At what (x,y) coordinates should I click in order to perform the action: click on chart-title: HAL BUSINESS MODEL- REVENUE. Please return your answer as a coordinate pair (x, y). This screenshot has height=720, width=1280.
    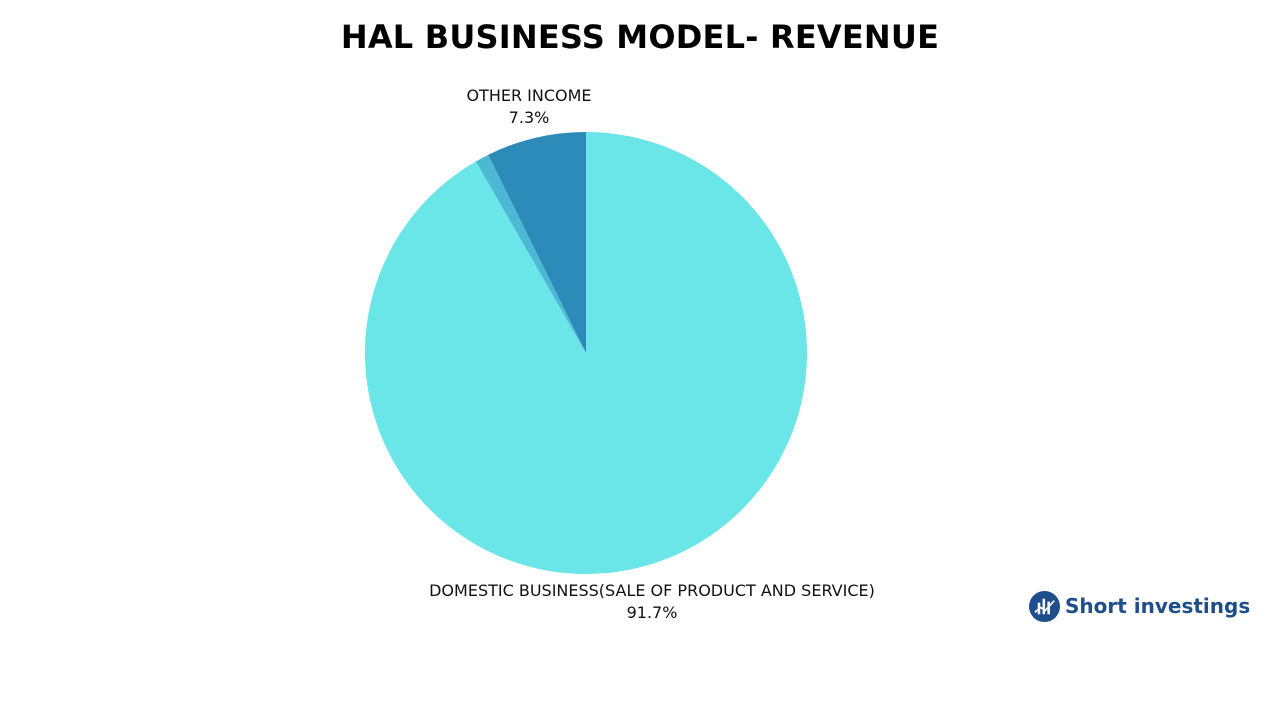
    Looking at the image, I should click on (640, 37).